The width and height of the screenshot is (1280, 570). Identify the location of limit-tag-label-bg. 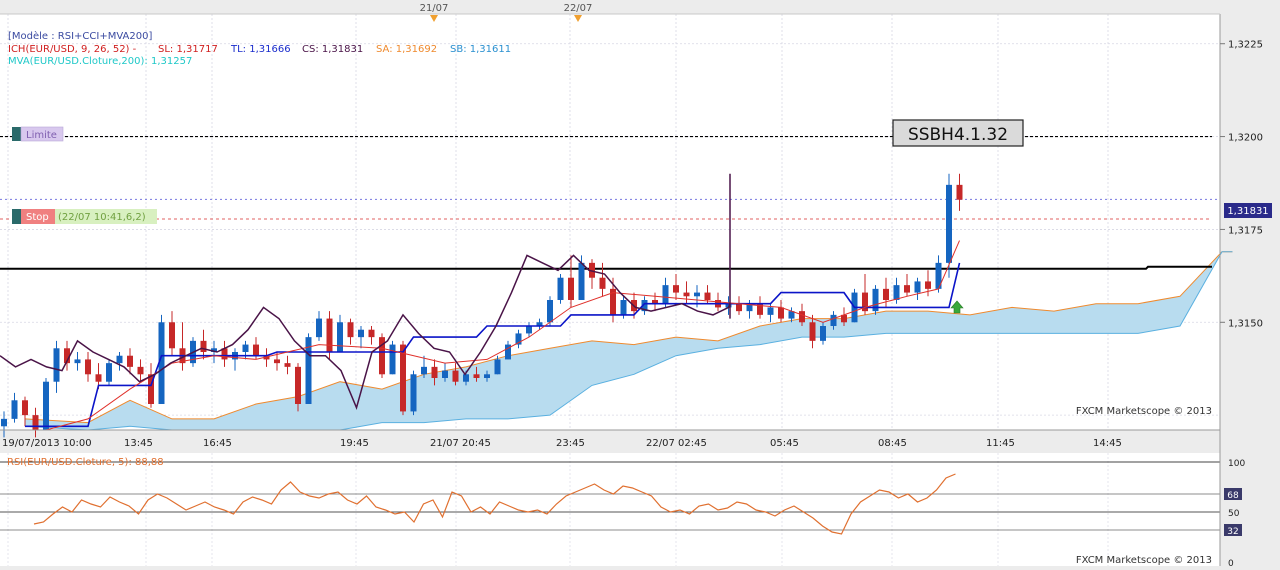
(42, 134).